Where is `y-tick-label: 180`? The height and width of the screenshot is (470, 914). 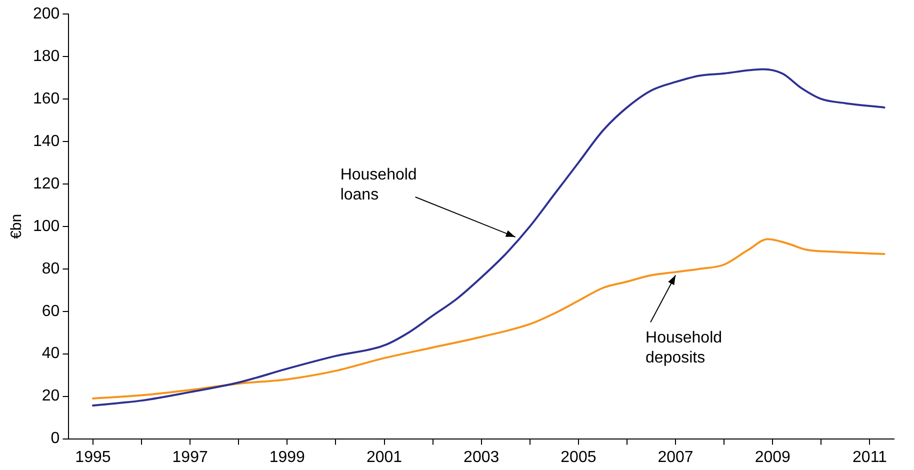 y-tick-label: 180 is located at coordinates (46, 56).